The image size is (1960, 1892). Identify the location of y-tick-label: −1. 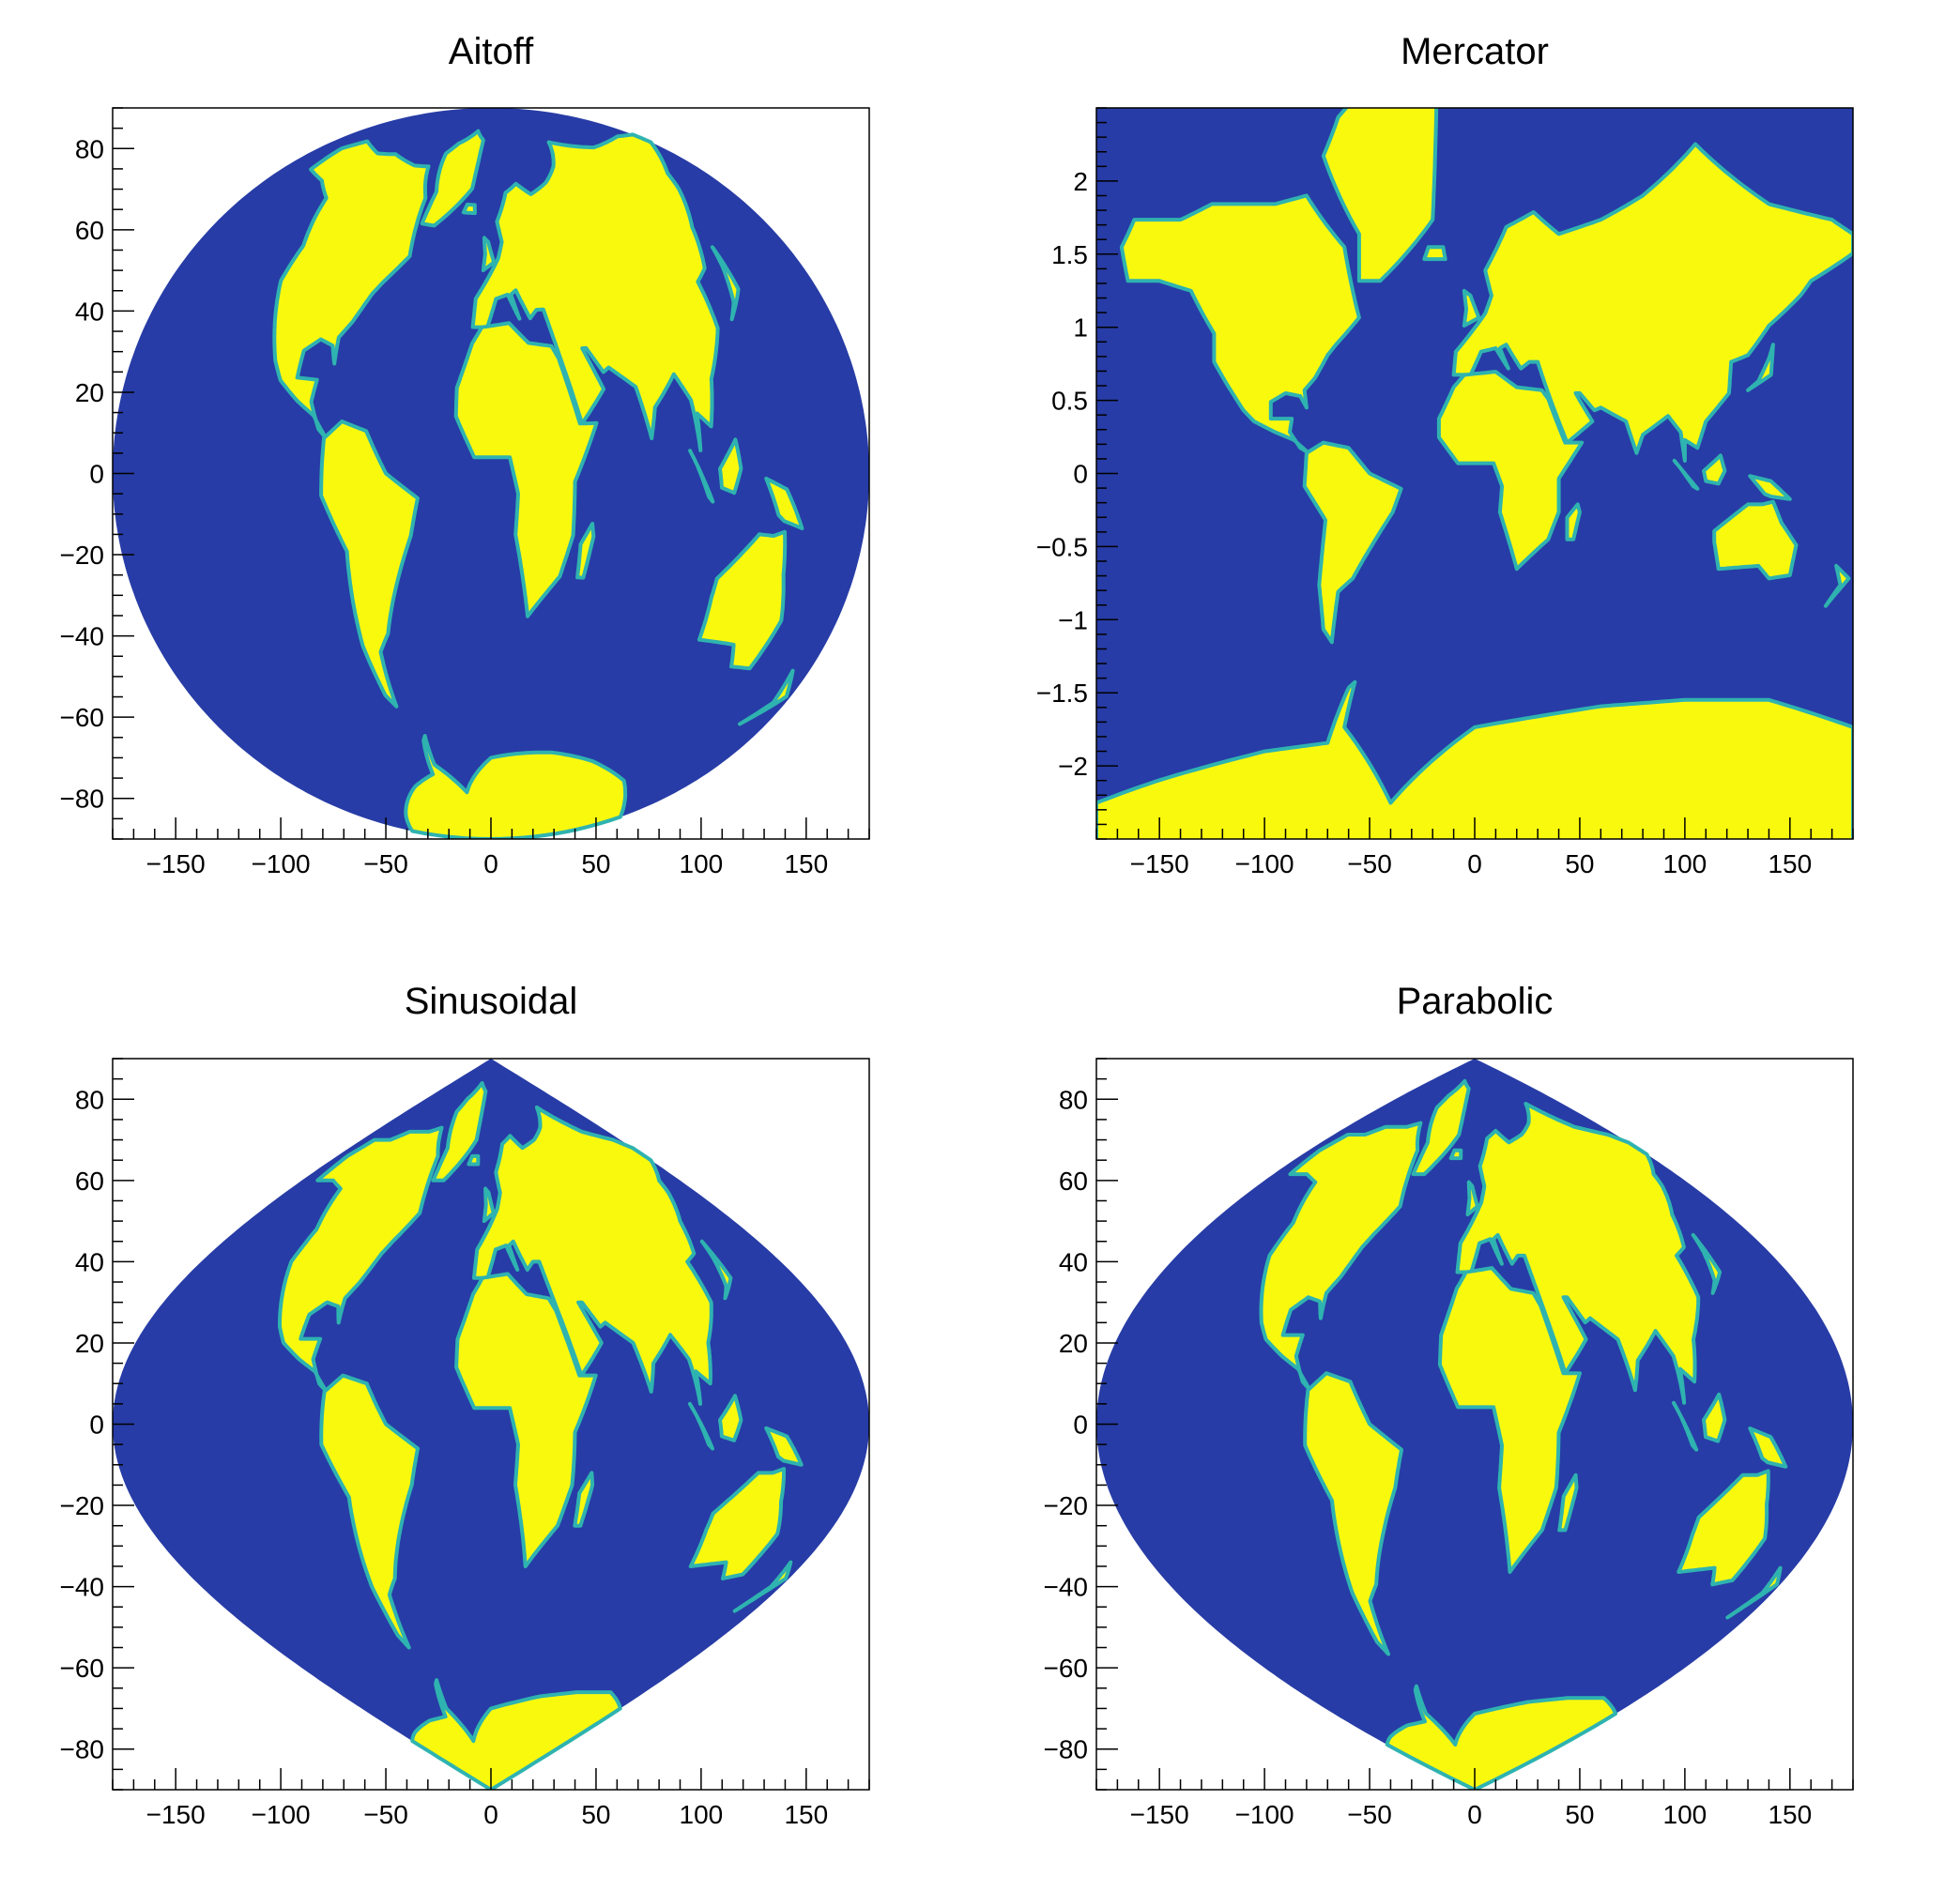
(1073, 619).